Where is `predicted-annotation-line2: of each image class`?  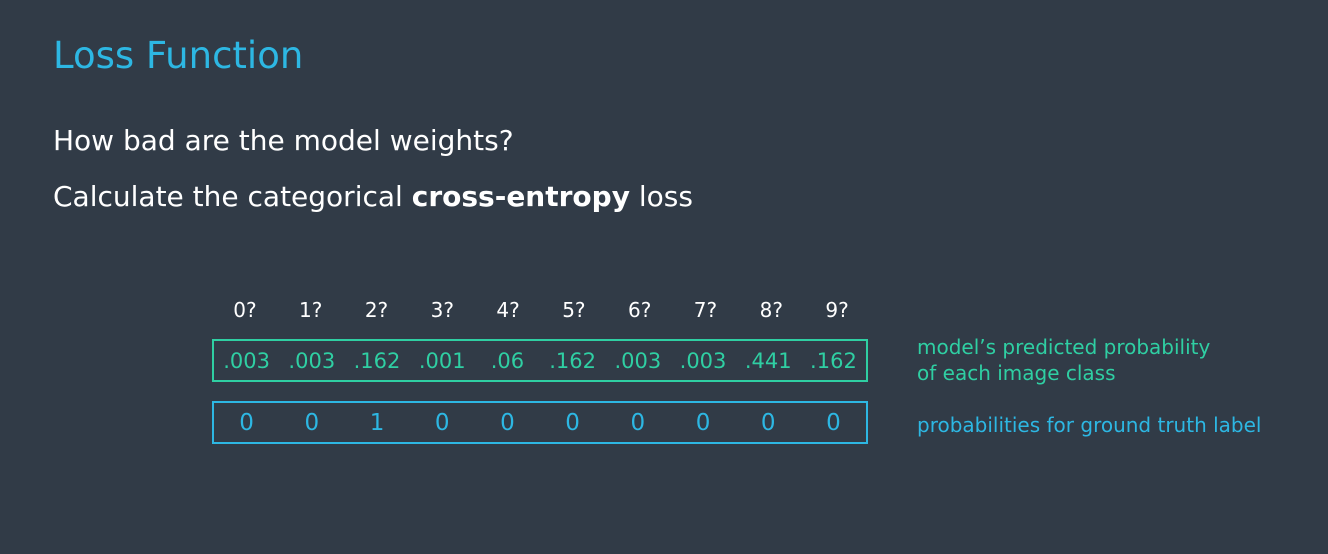 predicted-annotation-line2: of each image class is located at coordinates (1016, 373).